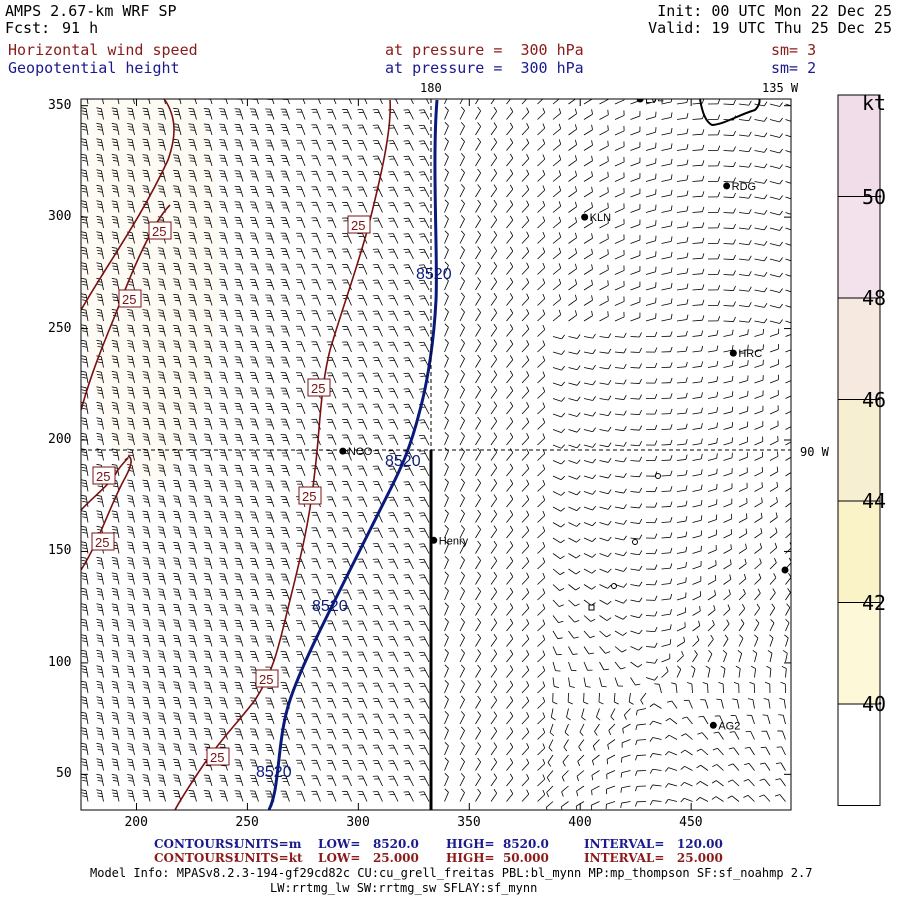 This screenshot has width=900, height=900. Describe the element at coordinates (874, 298) in the screenshot. I see `colorbar-label: 48` at that location.